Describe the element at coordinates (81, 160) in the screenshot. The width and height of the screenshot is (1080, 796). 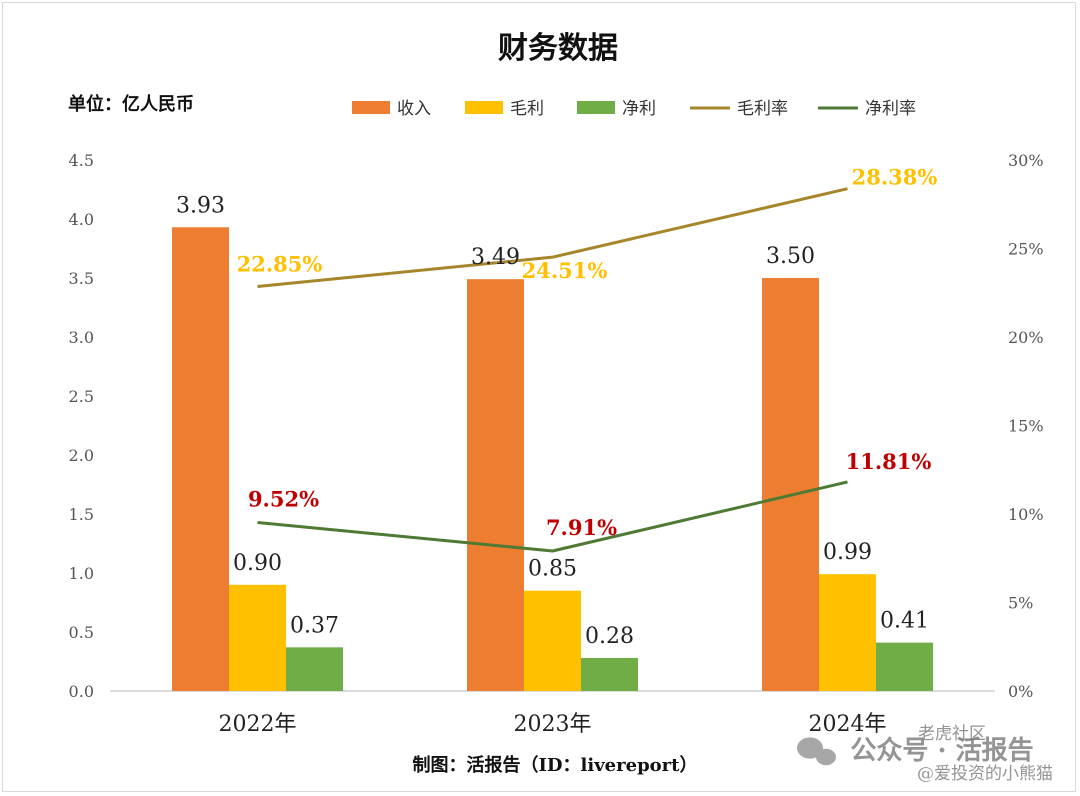
I see `y-left-tick-label: 4.5` at that location.